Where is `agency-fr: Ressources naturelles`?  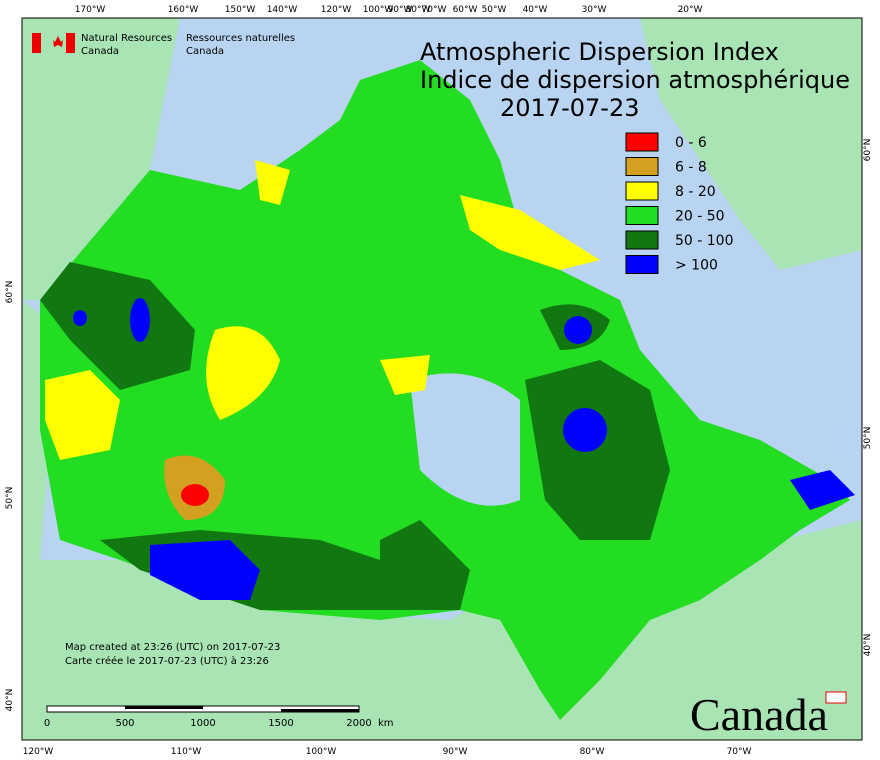
agency-fr: Ressources naturelles is located at coordinates (240, 38).